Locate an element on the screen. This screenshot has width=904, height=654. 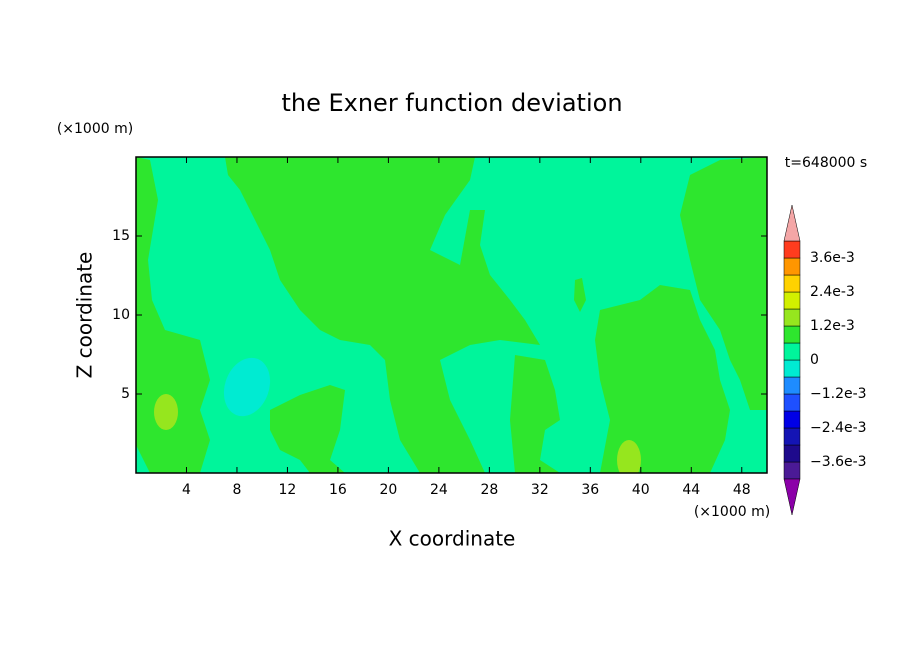
colorbar-tick-label: −2.4e-3 is located at coordinates (838, 428).